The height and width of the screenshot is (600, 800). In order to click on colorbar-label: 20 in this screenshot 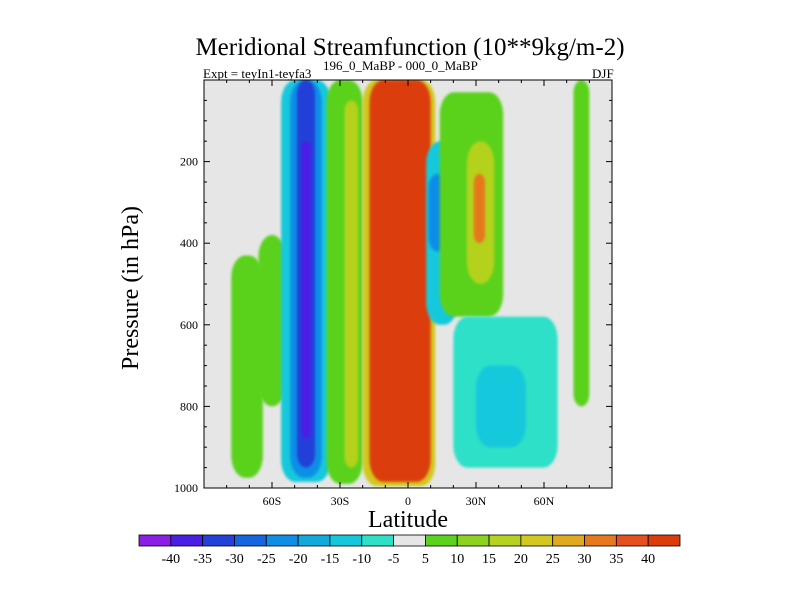, I will do `click(521, 559)`.